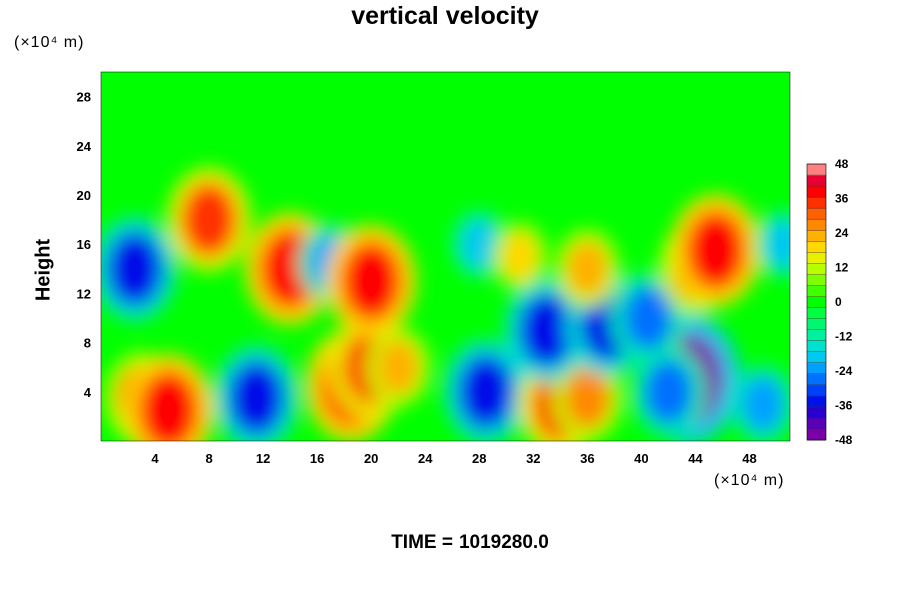 The width and height of the screenshot is (900, 600). What do you see at coordinates (445, 16) in the screenshot?
I see `chart-title: vertical velocity` at bounding box center [445, 16].